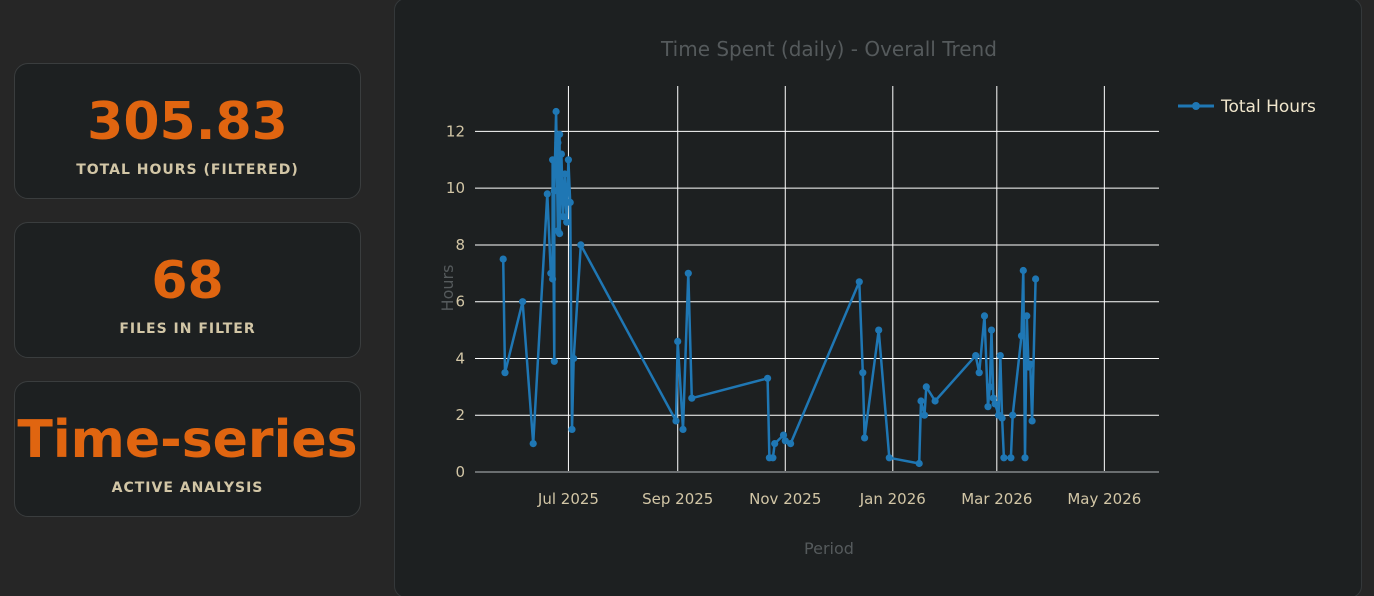 The image size is (1374, 596). What do you see at coordinates (455, 131) in the screenshot?
I see `y-tick-label: 12` at bounding box center [455, 131].